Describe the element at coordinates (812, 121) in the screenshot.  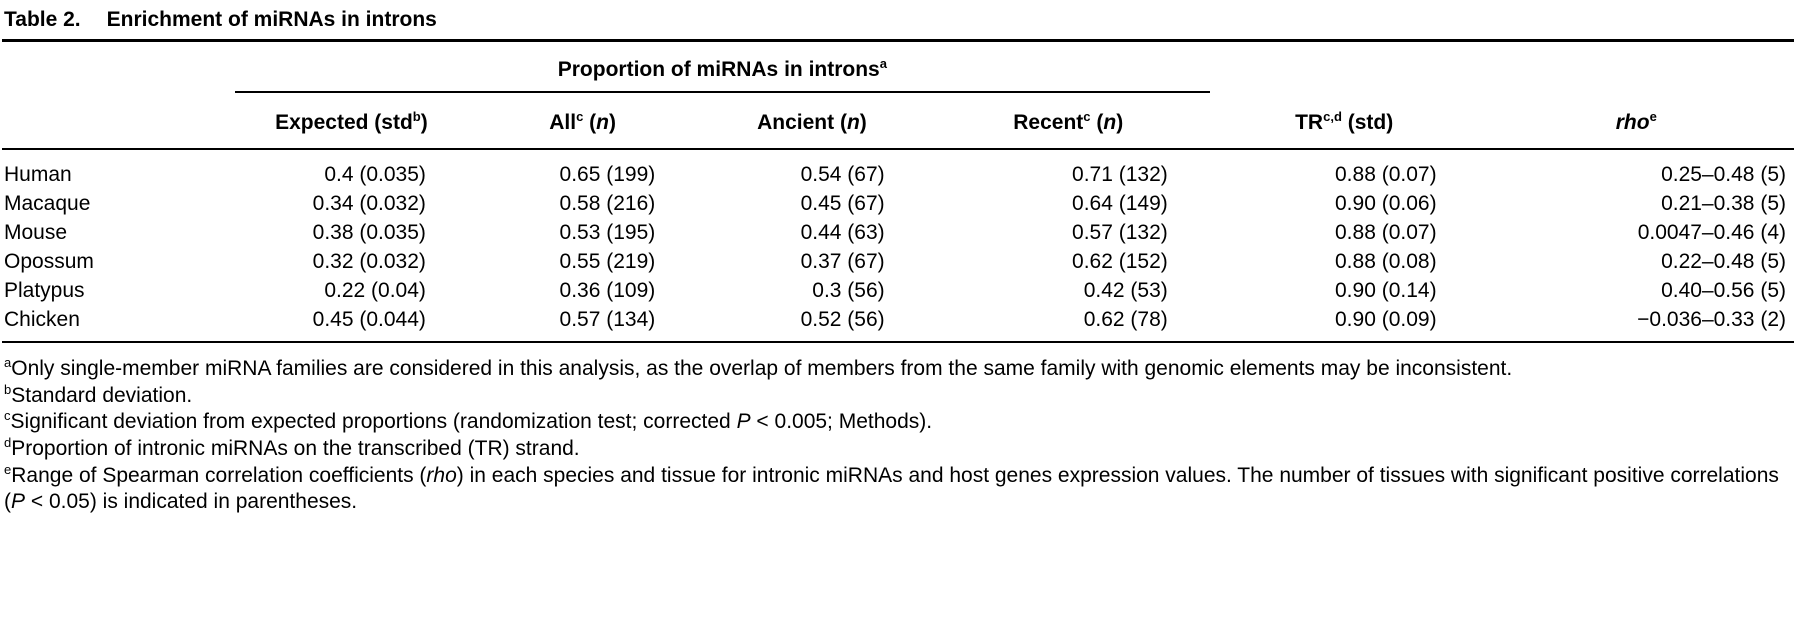
I see `col-header-ancient: Ancient (n)` at that location.